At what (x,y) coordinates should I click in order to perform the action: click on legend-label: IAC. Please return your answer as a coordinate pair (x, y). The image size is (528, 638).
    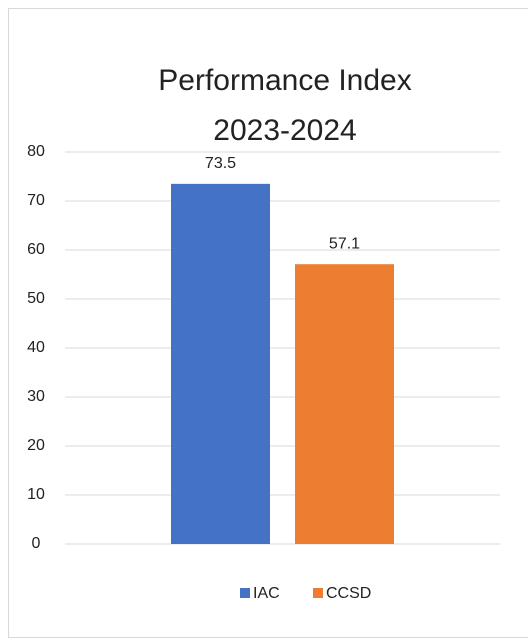
    Looking at the image, I should click on (266, 593).